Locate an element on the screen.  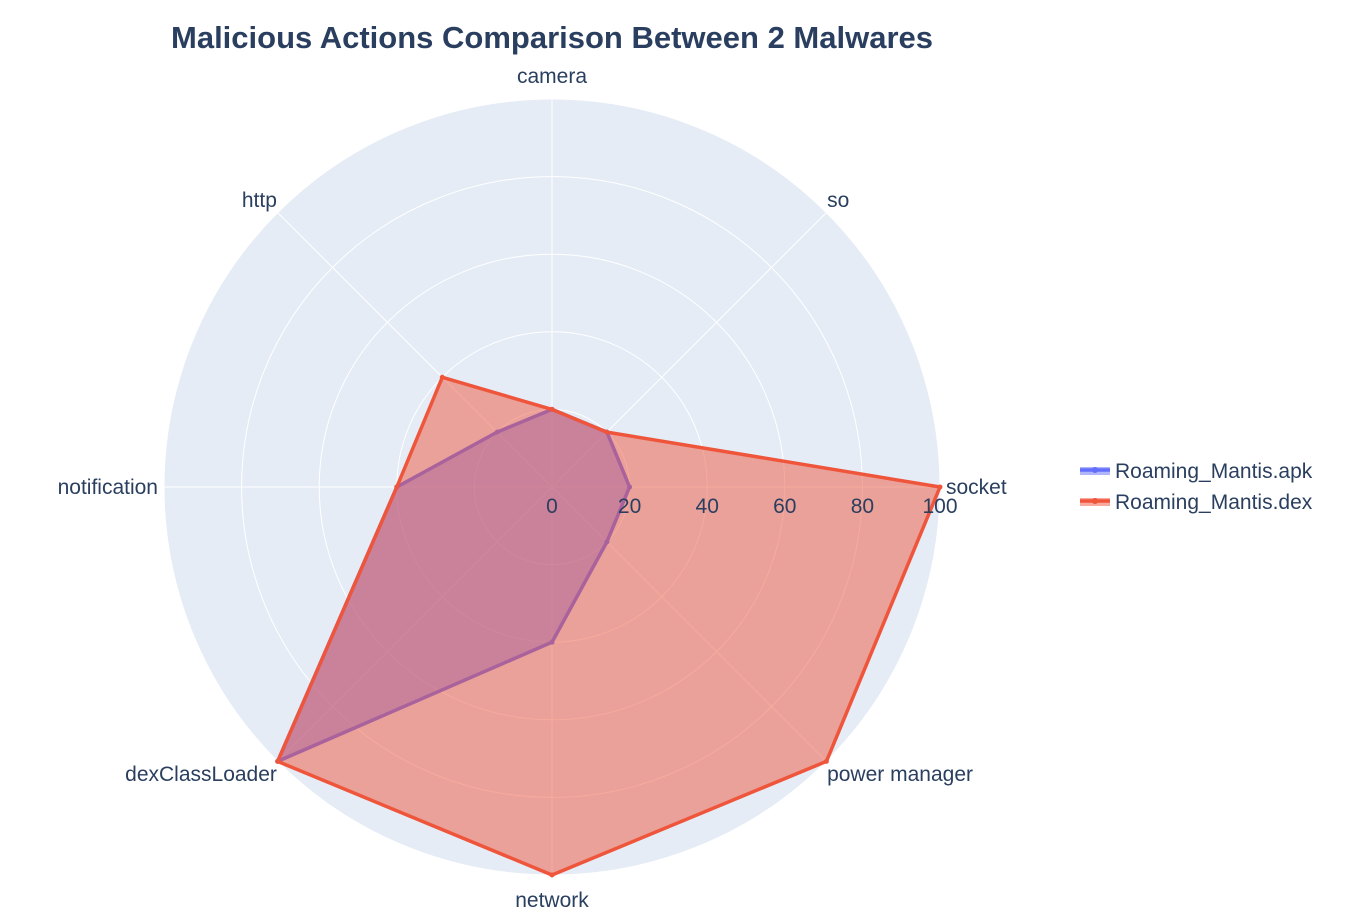
legend: Roaming_Mantis.apk Roaming_Mantis.dex is located at coordinates (1196, 487).